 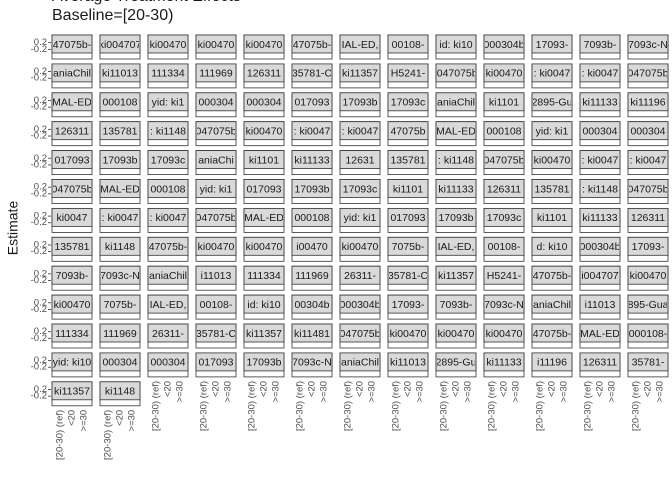 I want to click on strip-label: ki11481, so click(x=312, y=334).